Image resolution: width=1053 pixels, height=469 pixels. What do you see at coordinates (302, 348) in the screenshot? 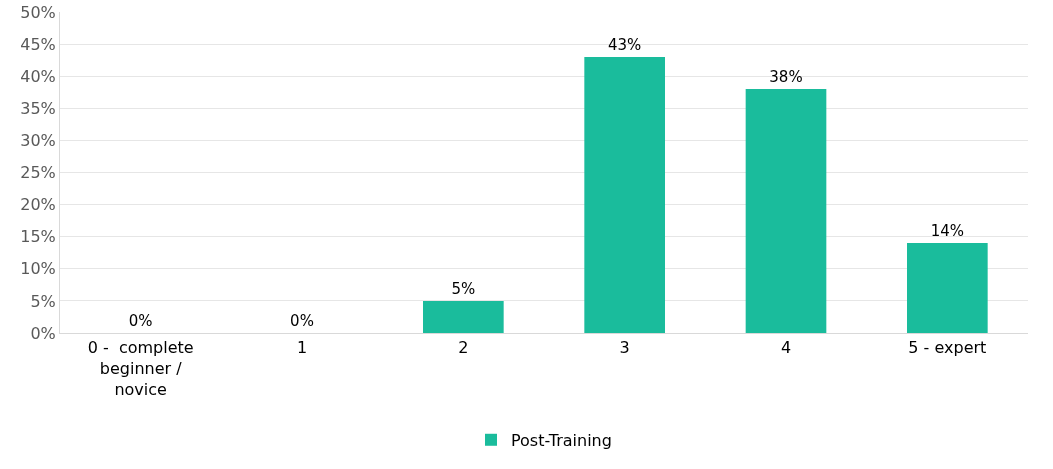
I see `x-tick-label: 1` at bounding box center [302, 348].